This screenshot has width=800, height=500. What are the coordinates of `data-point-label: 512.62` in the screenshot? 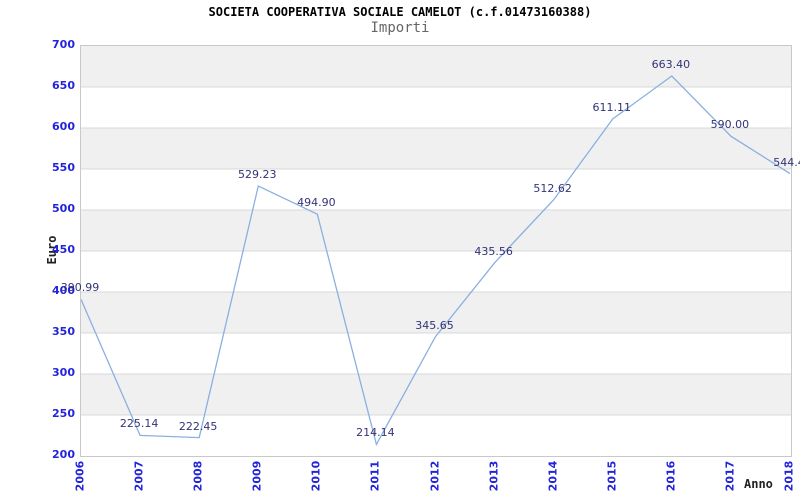 It's located at (552, 188).